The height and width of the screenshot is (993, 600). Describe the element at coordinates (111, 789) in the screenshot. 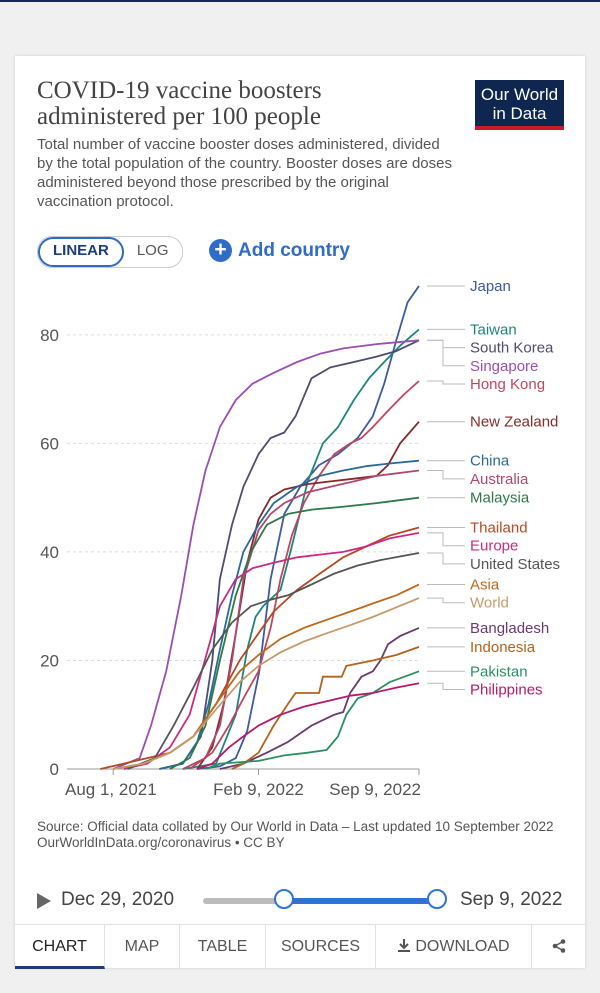

I see `x-tick-label: Aug 1, 2021` at that location.